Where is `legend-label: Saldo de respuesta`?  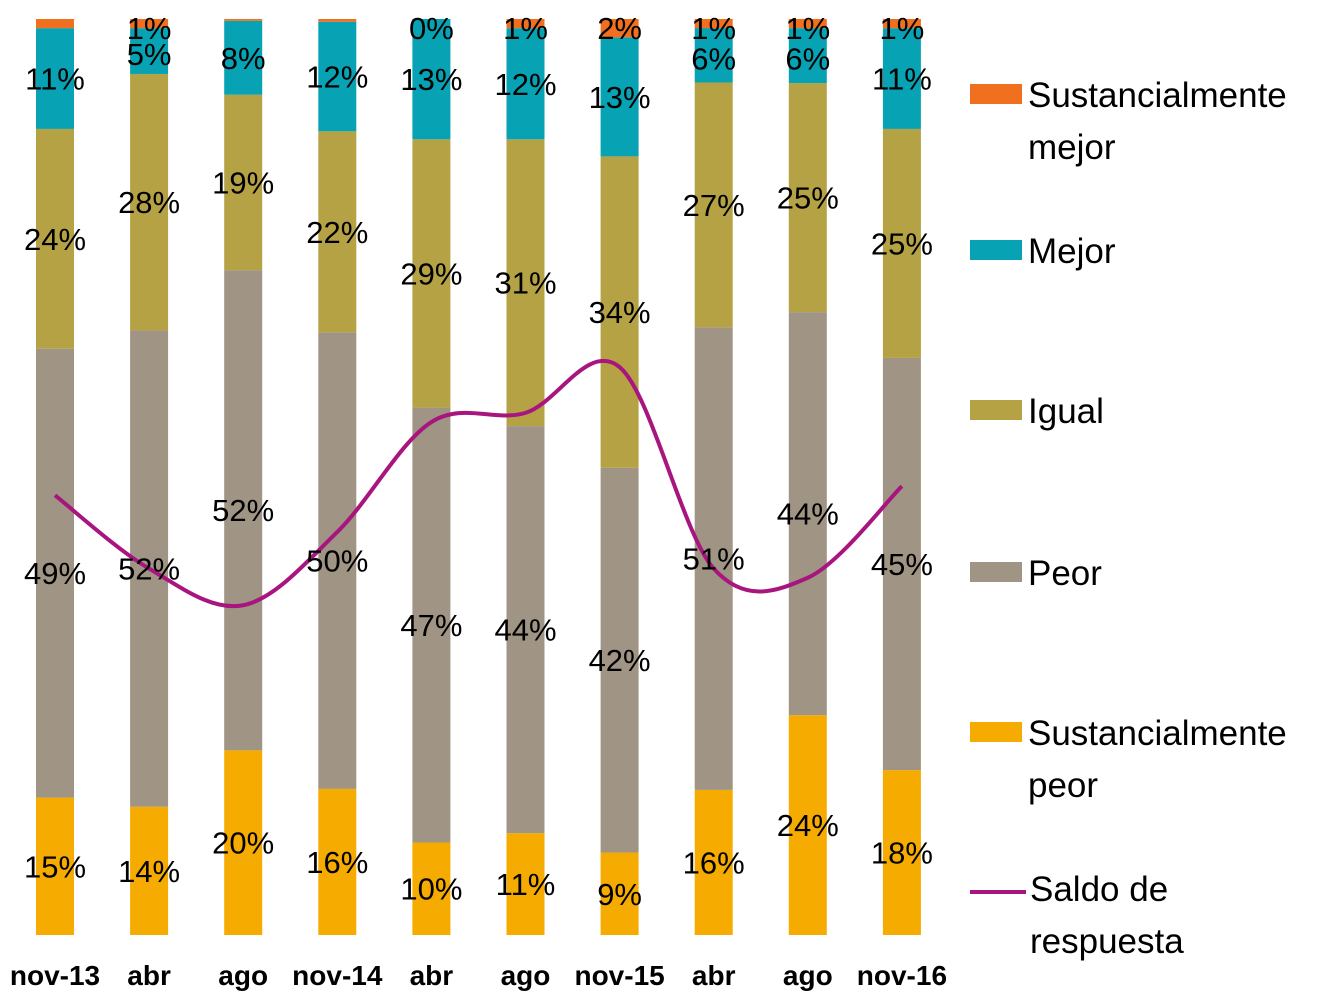 legend-label: Saldo de respuesta is located at coordinates (1107, 915).